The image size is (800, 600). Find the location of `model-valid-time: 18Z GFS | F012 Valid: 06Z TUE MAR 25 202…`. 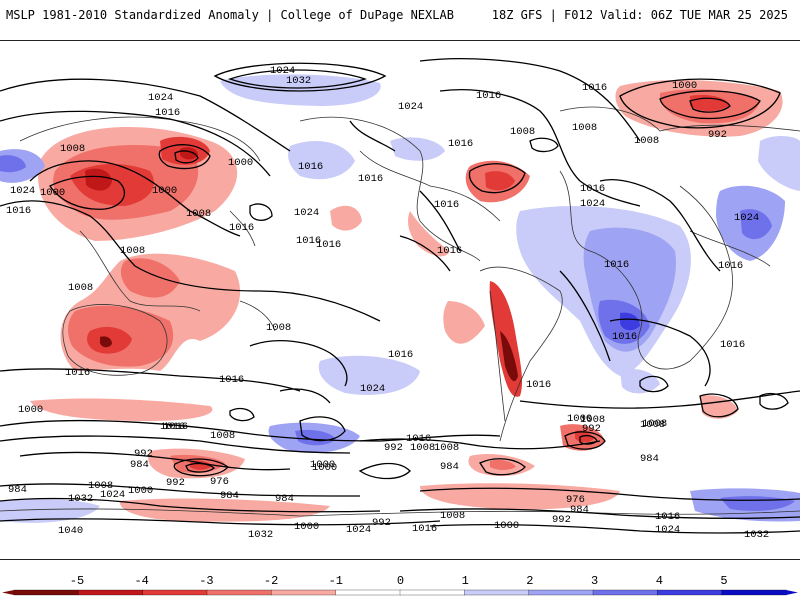

model-valid-time: 18Z GFS | F012 Valid: 06Z TUE MAR 25 202… is located at coordinates (639, 15).